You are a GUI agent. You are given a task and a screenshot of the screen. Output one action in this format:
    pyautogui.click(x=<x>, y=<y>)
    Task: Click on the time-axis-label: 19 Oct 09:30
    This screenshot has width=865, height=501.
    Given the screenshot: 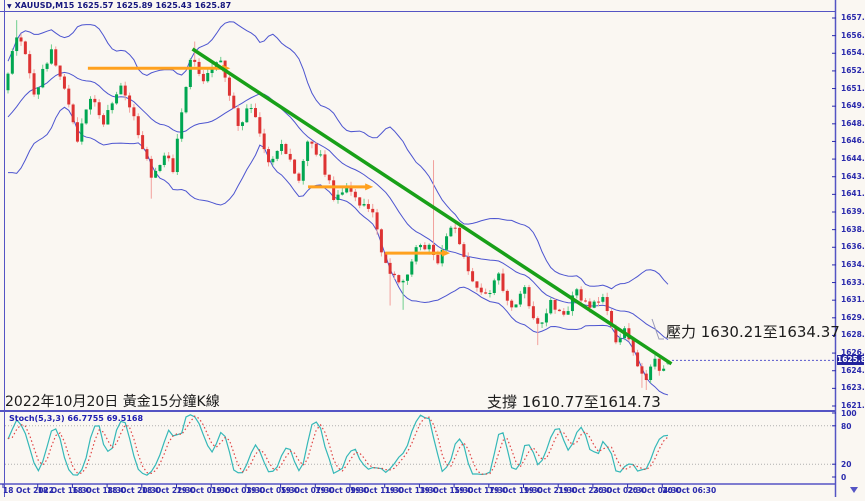 What is the action you would take?
    pyautogui.click(x=342, y=490)
    